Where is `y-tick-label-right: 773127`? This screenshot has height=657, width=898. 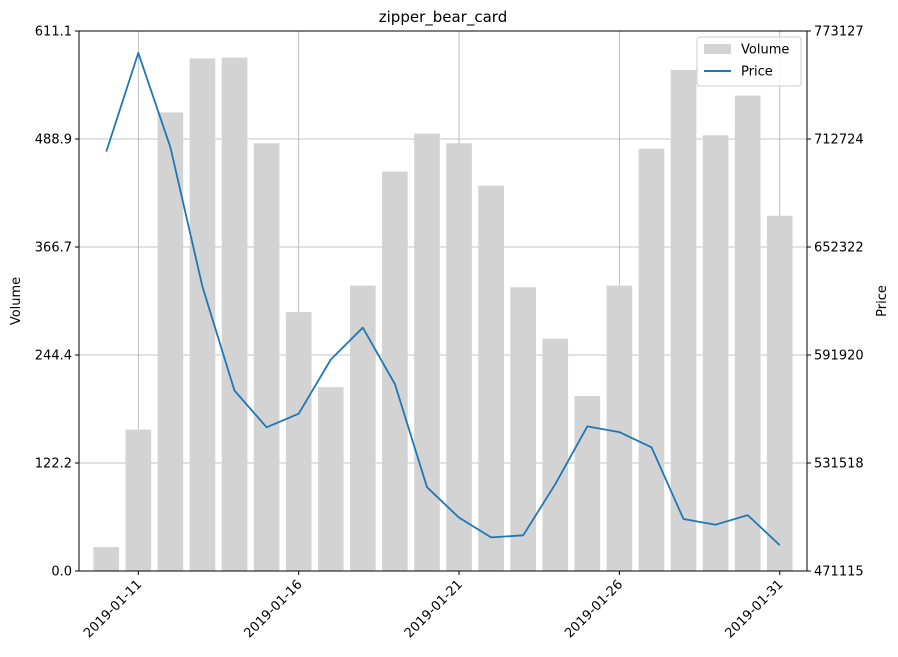
y-tick-label-right: 773127 is located at coordinates (839, 32).